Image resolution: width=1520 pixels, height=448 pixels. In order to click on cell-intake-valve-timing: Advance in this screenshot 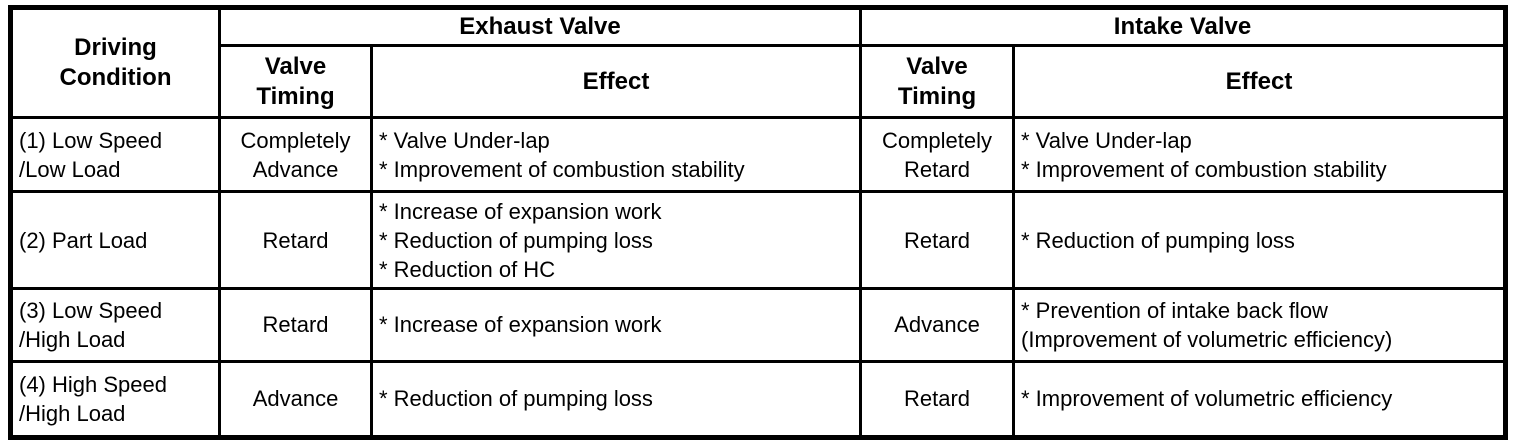, I will do `click(937, 325)`.